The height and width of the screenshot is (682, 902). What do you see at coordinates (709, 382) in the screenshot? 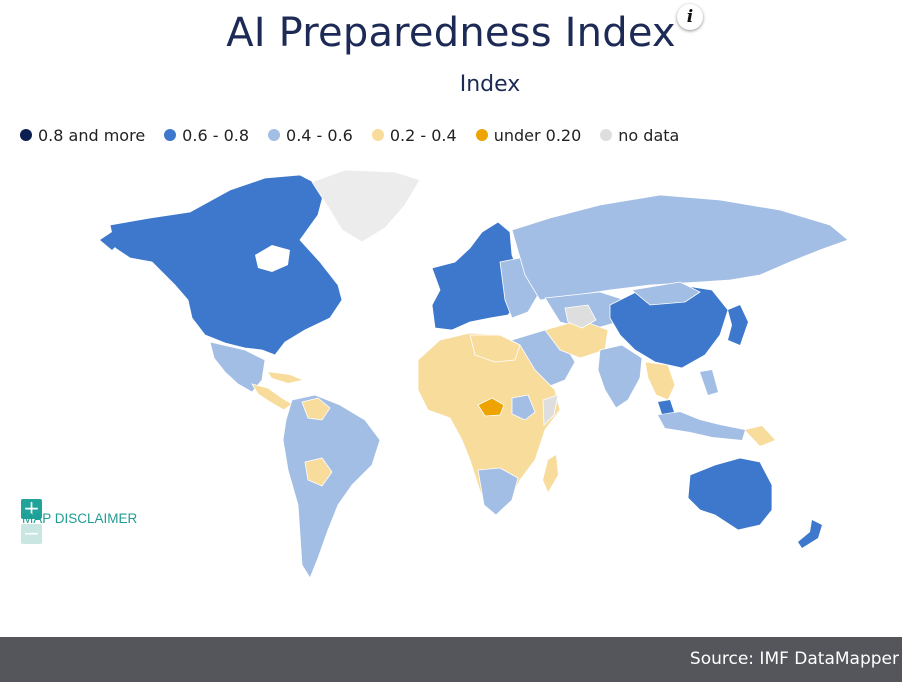
I see `region-philippines` at bounding box center [709, 382].